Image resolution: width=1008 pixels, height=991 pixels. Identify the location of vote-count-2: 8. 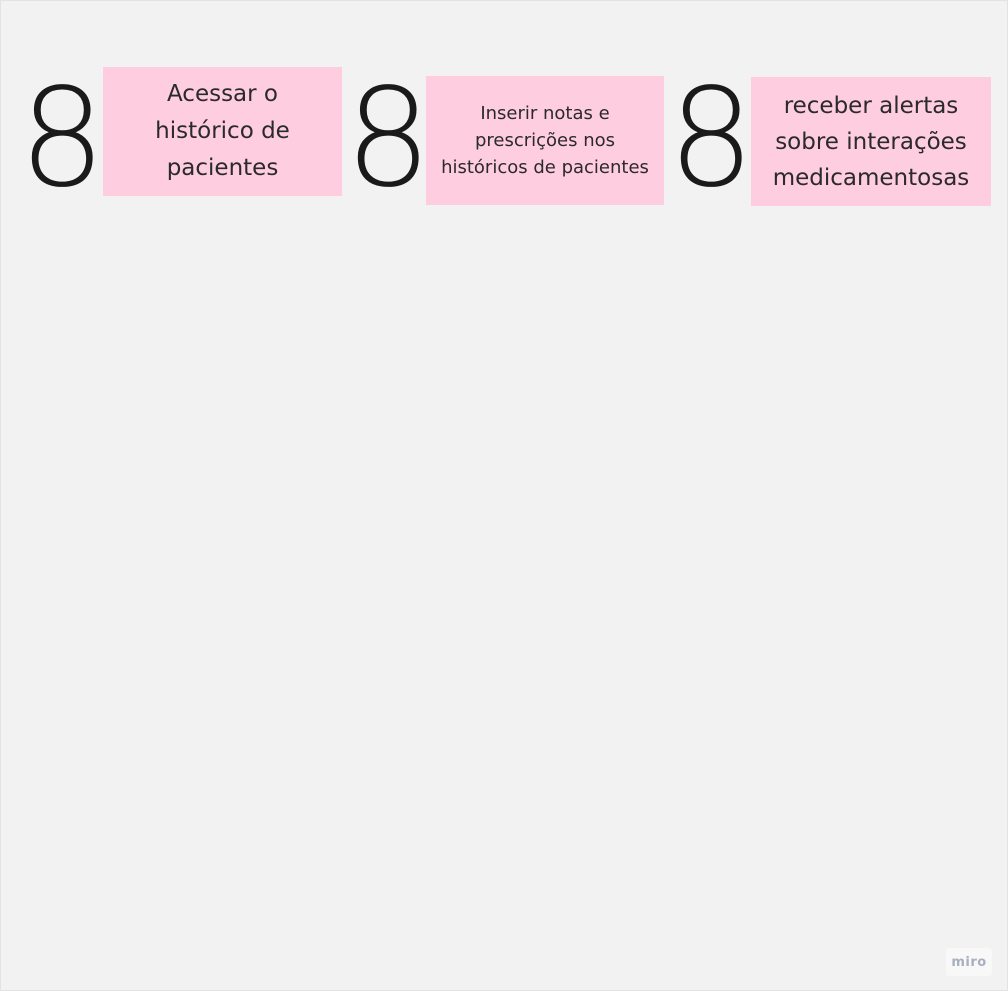
(388, 139).